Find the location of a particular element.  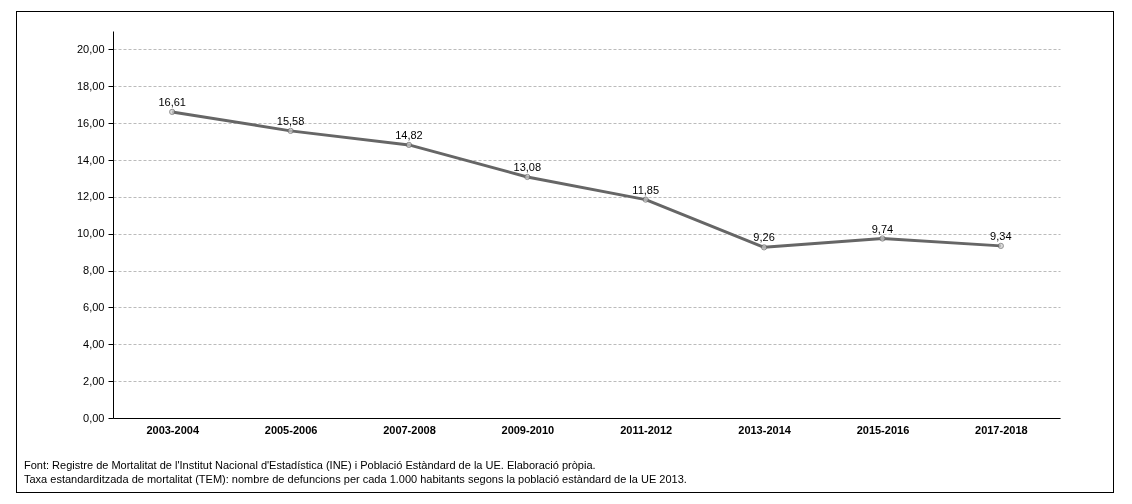

text: Taxa estandarditzada de mortalitat (TEM): nombre de defuncions per cada 1.000 habitants segons la població estàndard de la UE 2013. is located at coordinates (355, 479).